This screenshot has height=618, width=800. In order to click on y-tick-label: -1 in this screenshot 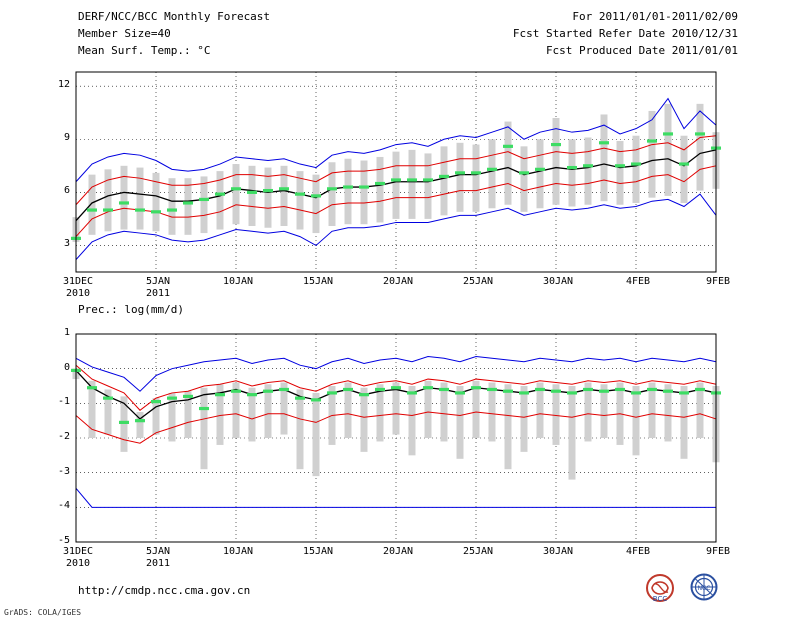, I will do `click(63, 402)`.